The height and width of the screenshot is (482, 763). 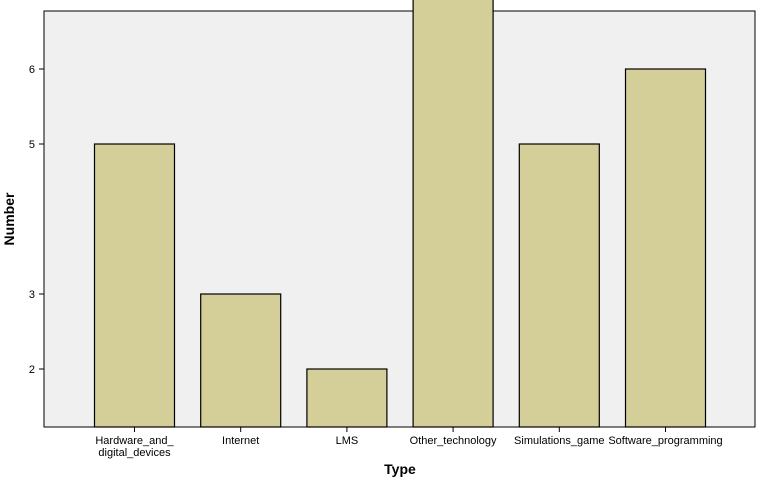 I want to click on y-axis-title: Number, so click(x=9, y=218).